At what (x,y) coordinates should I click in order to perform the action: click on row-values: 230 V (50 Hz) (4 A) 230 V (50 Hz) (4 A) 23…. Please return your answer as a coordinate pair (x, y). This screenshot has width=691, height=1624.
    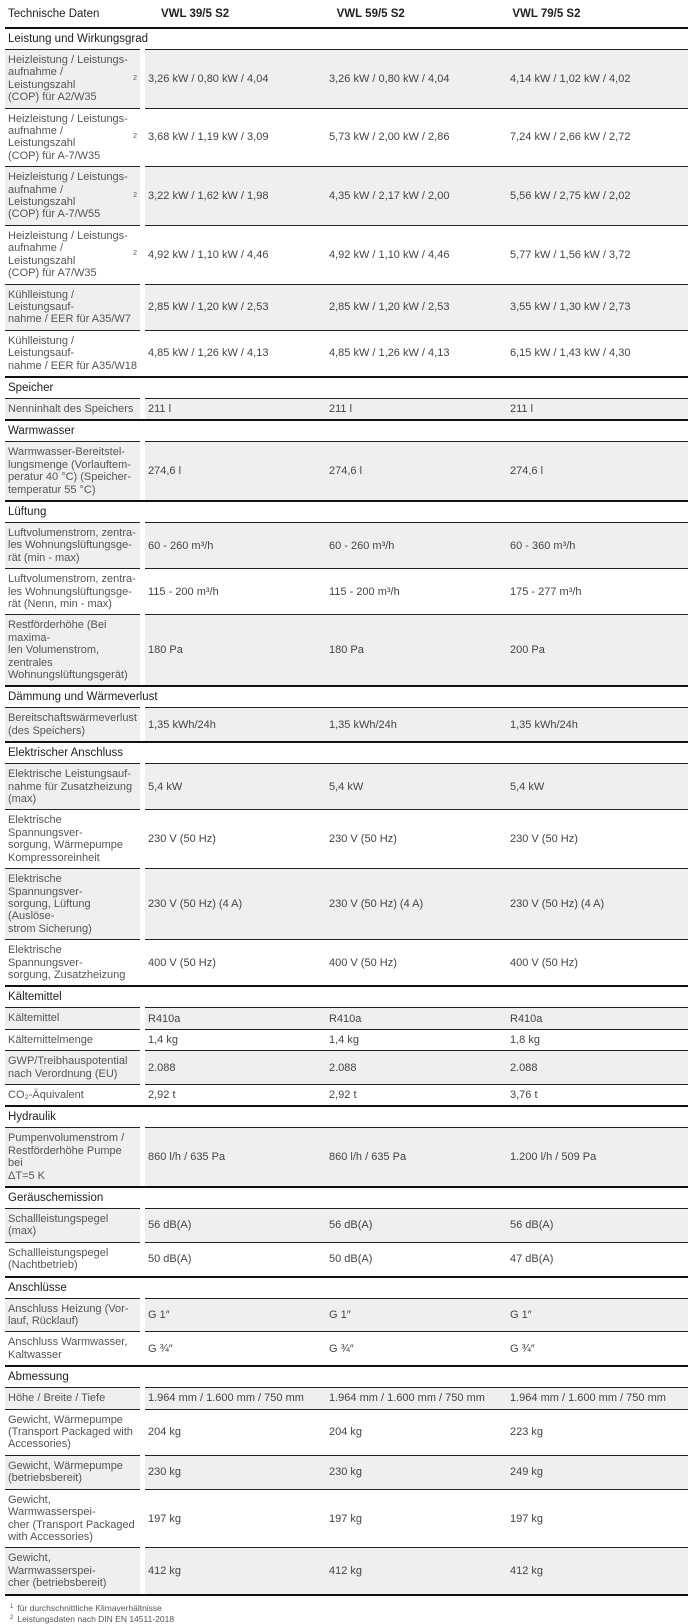
    Looking at the image, I should click on (416, 904).